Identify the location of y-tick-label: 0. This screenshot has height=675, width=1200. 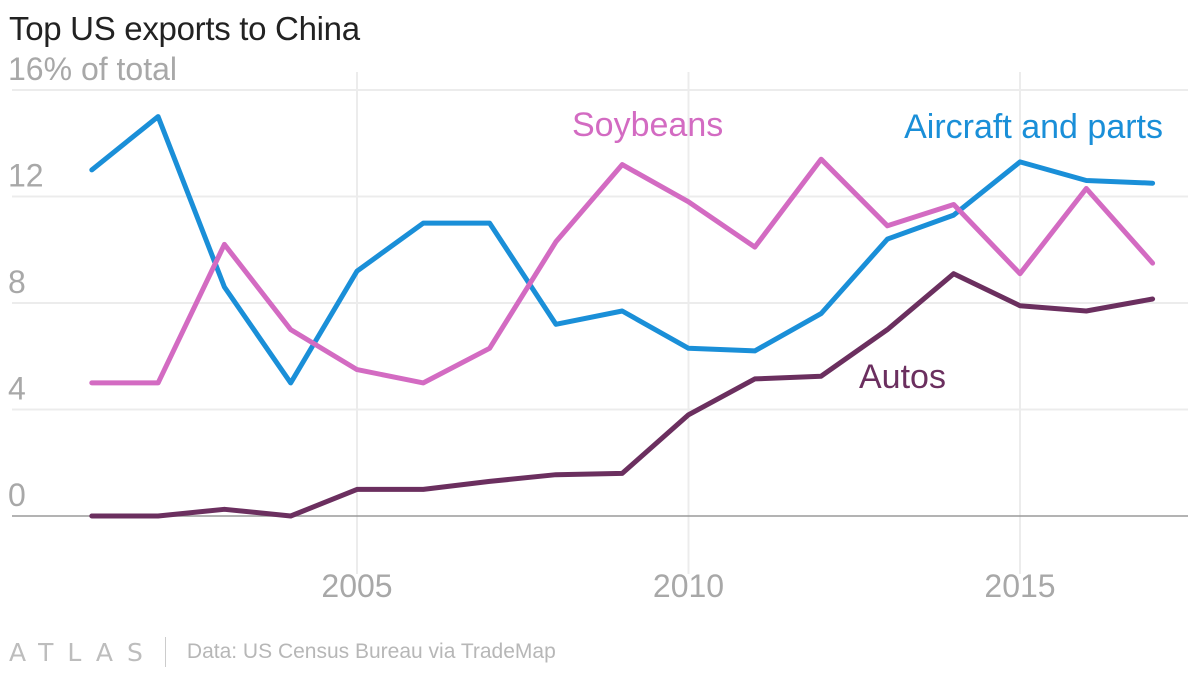
(17, 495).